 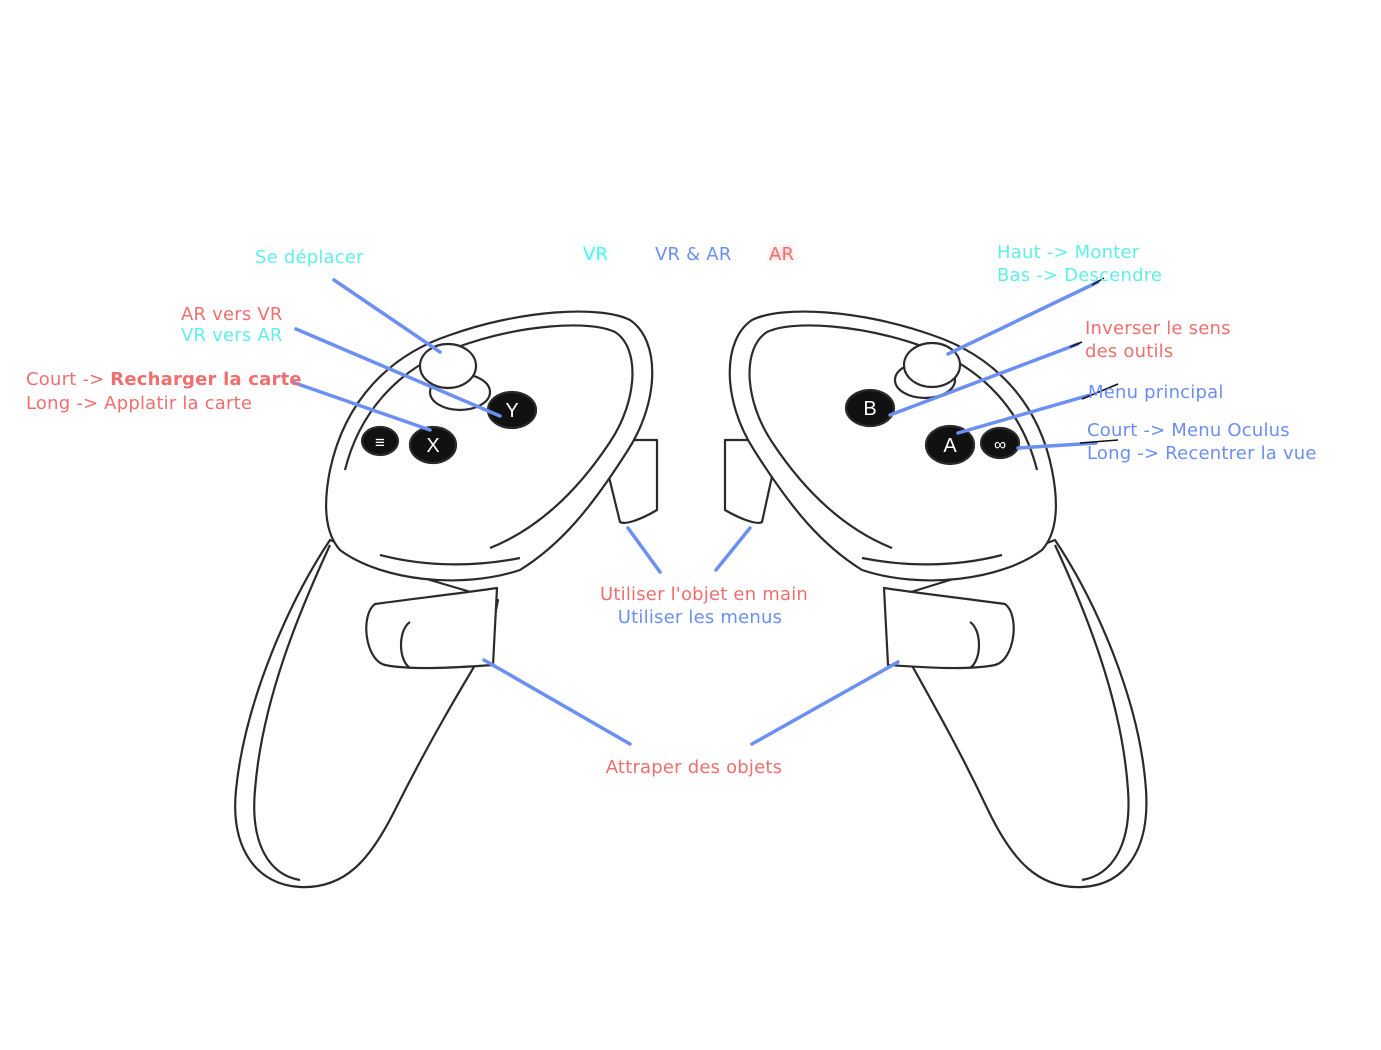 I want to click on menu-glyph: ≡, so click(x=380, y=442).